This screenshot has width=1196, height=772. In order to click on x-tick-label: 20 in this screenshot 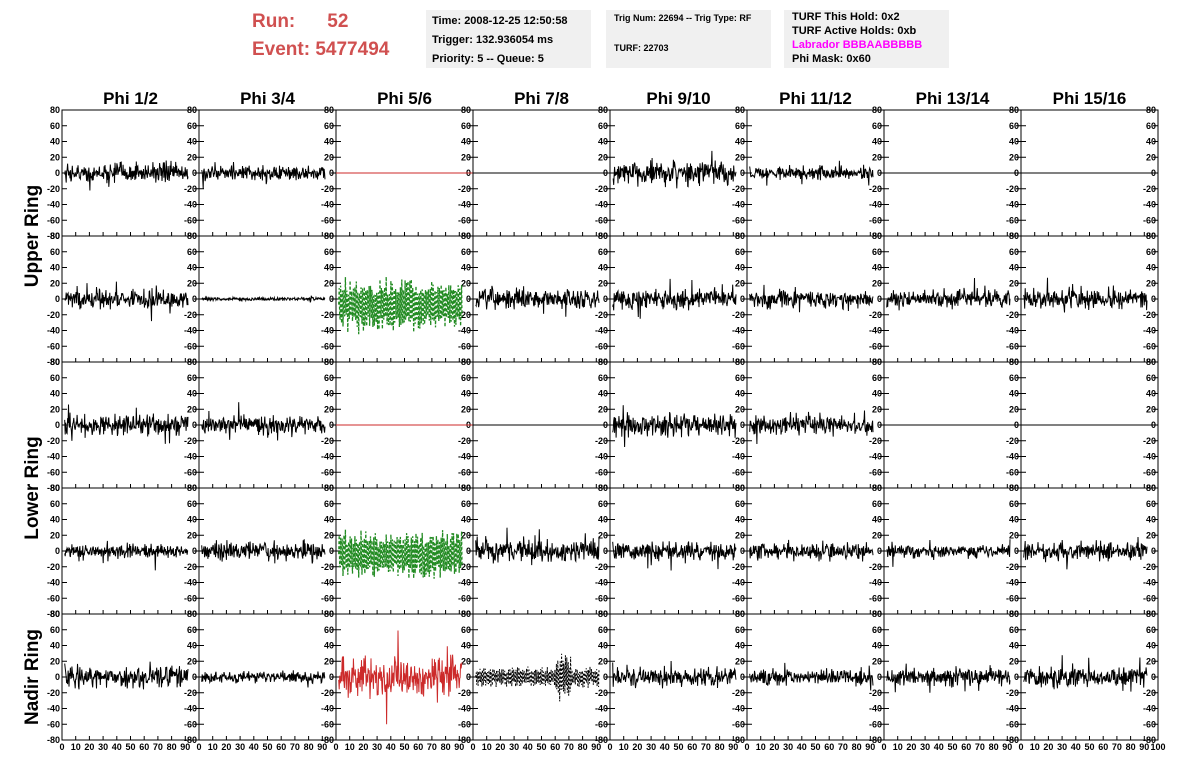, I will do `click(226, 747)`.